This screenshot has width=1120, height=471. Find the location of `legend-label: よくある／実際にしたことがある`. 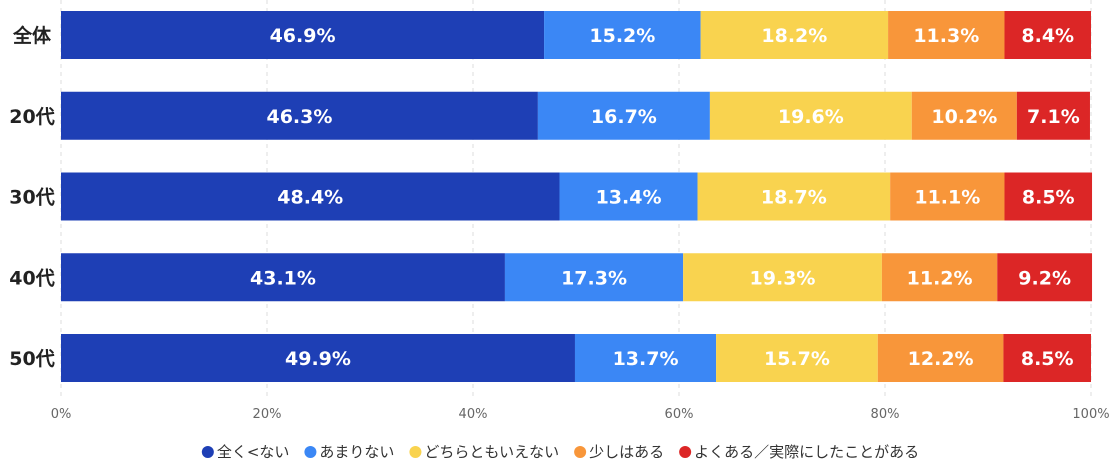

legend-label: よくある／実際にしたことがある is located at coordinates (806, 452).